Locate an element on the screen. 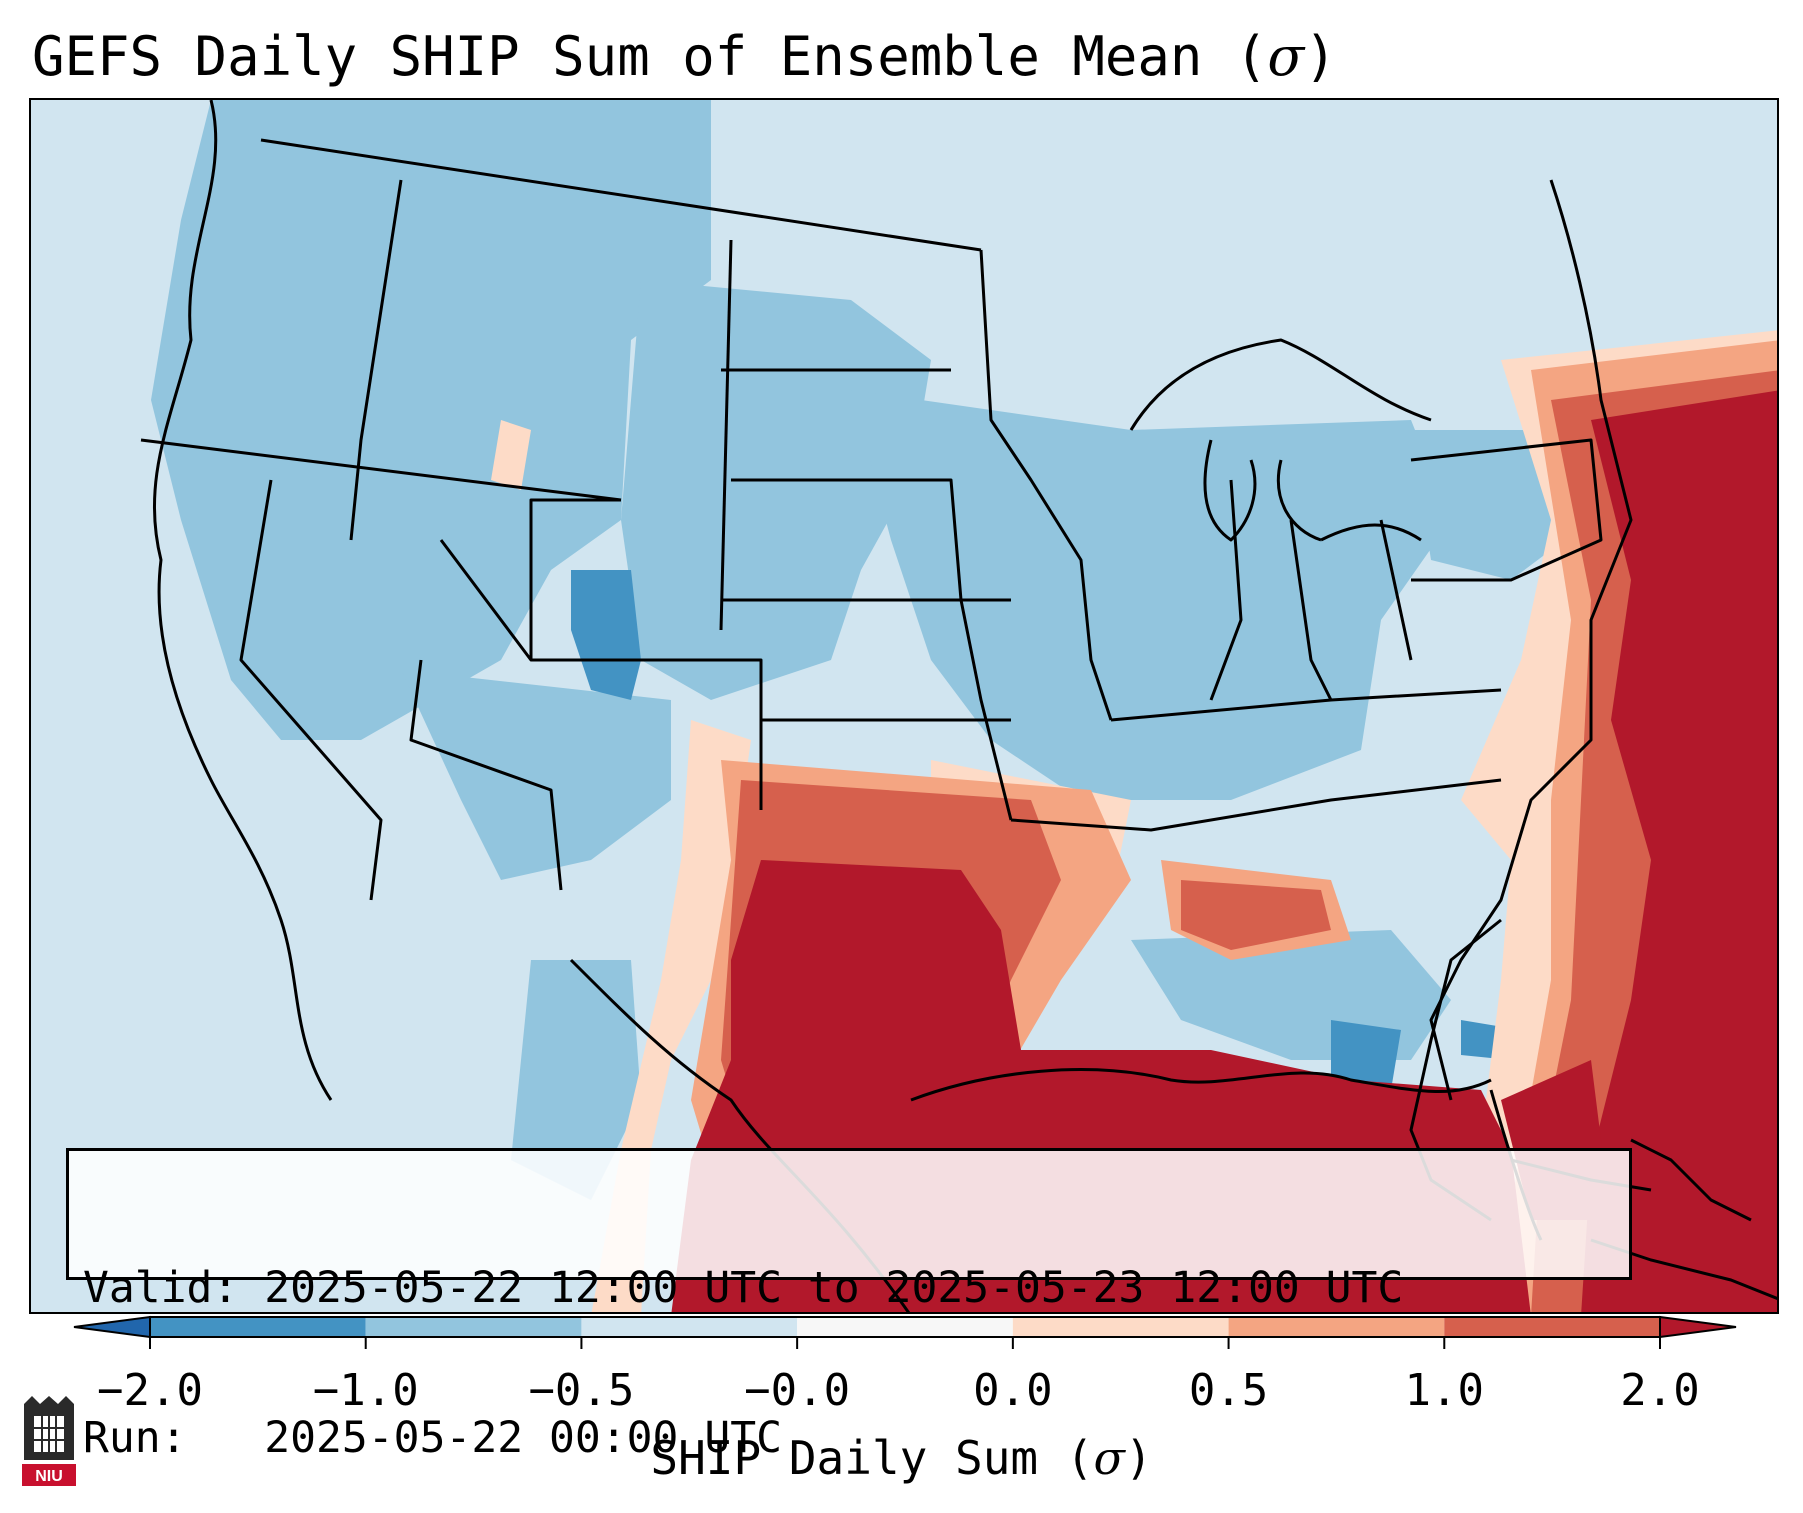  colorbar-tick-label: 0.0 is located at coordinates (1013, 1390).